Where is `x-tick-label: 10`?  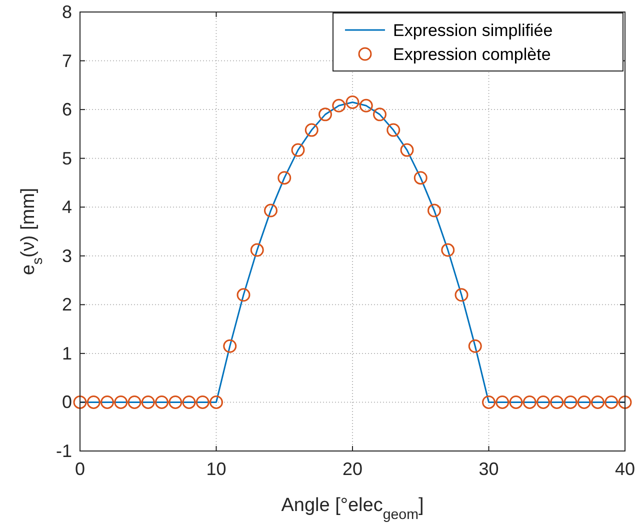 x-tick-label: 10 is located at coordinates (216, 469).